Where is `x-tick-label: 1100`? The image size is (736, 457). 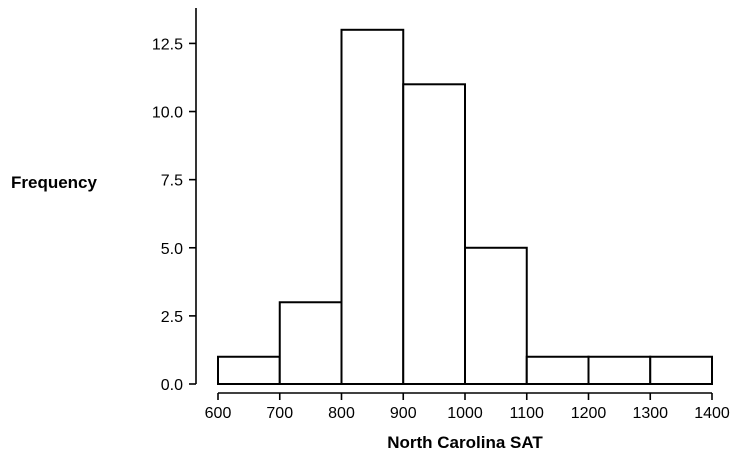
x-tick-label: 1100 is located at coordinates (527, 413).